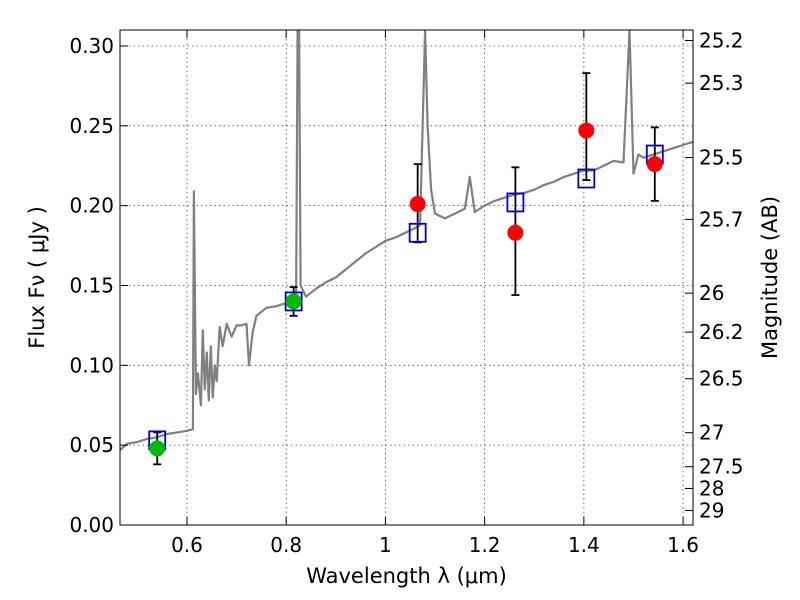  What do you see at coordinates (91, 126) in the screenshot?
I see `y-tick-label: 0.25` at bounding box center [91, 126].